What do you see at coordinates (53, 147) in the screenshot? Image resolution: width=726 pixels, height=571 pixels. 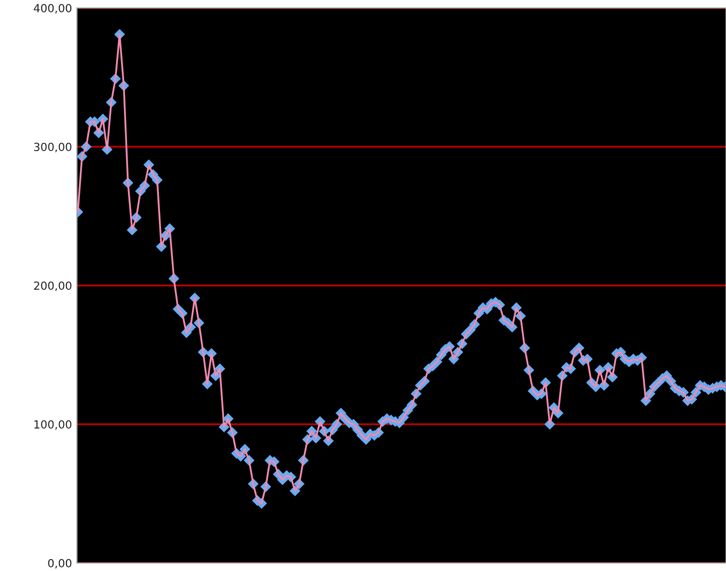 I see `y-tick-label: 300,00` at bounding box center [53, 147].